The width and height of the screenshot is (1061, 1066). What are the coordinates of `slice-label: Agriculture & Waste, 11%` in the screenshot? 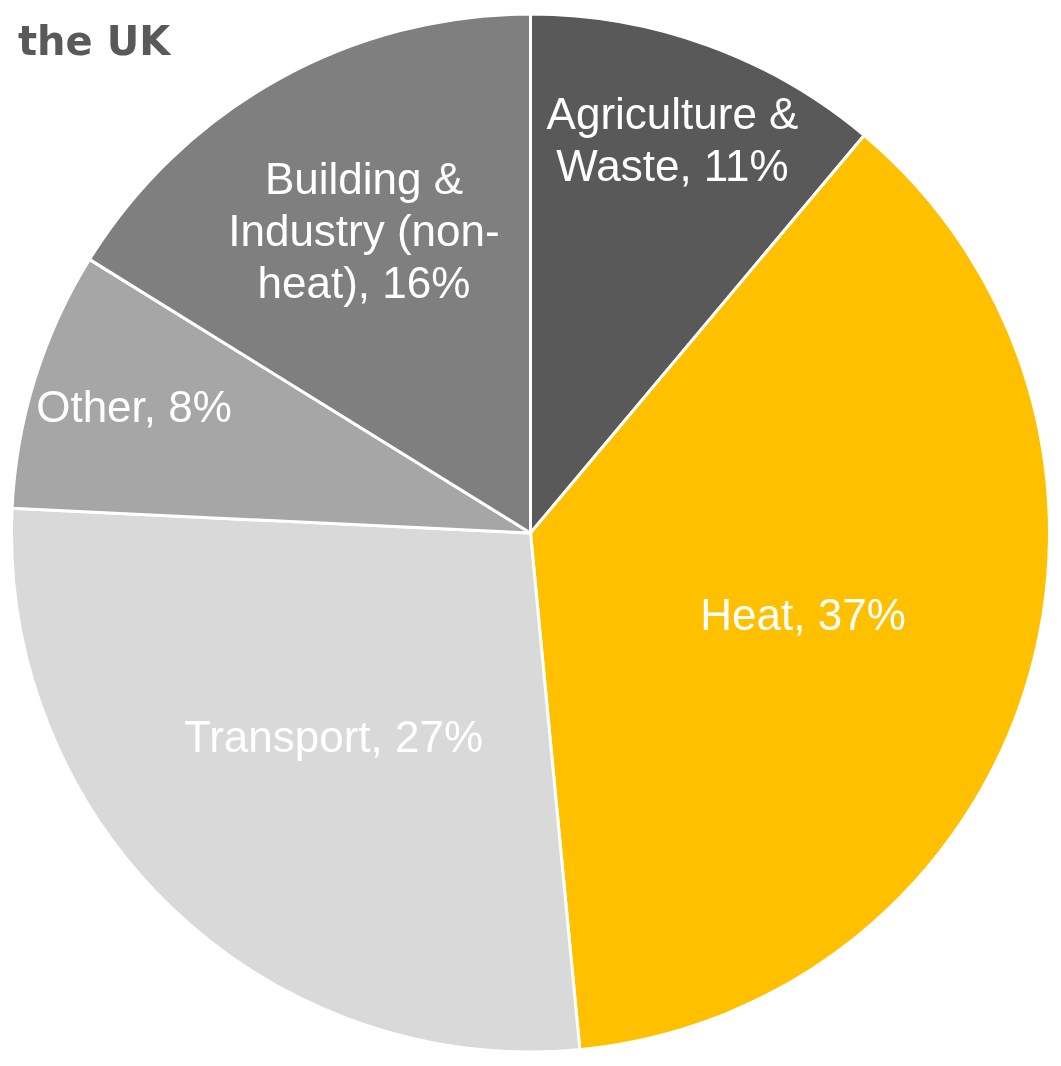 It's located at (672, 139).